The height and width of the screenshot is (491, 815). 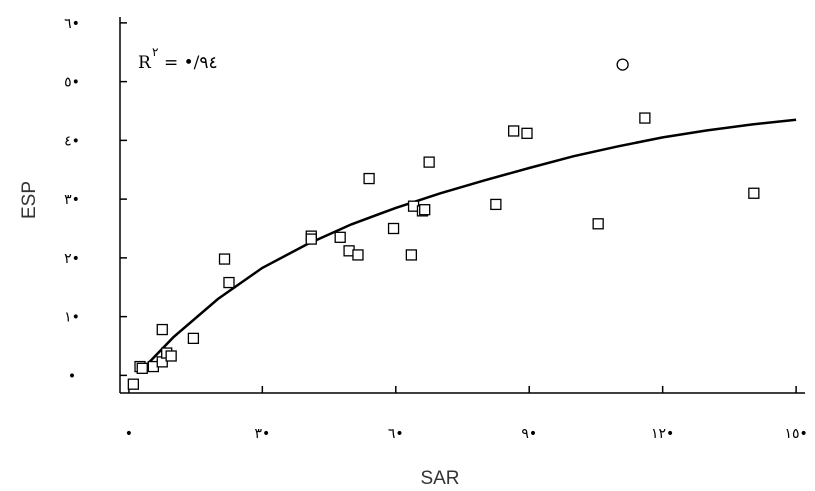 What do you see at coordinates (72, 83) in the screenshot?
I see `y-tick-label: ٥•` at bounding box center [72, 83].